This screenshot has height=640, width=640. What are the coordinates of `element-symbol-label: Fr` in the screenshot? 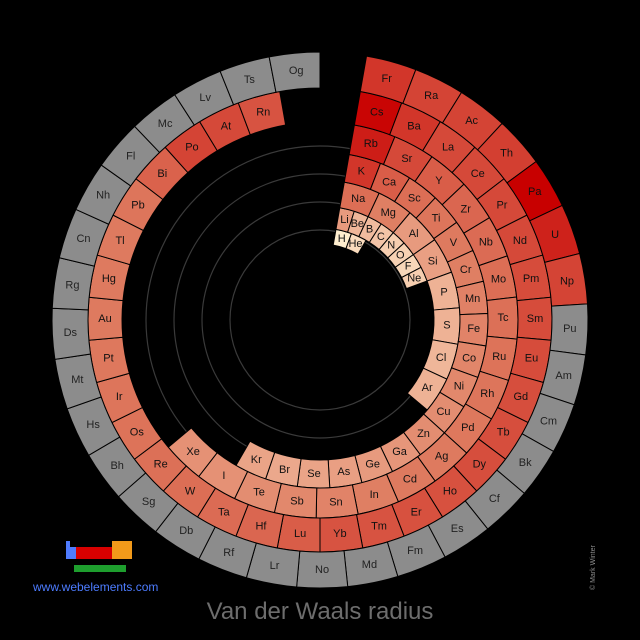 It's located at (386, 79).